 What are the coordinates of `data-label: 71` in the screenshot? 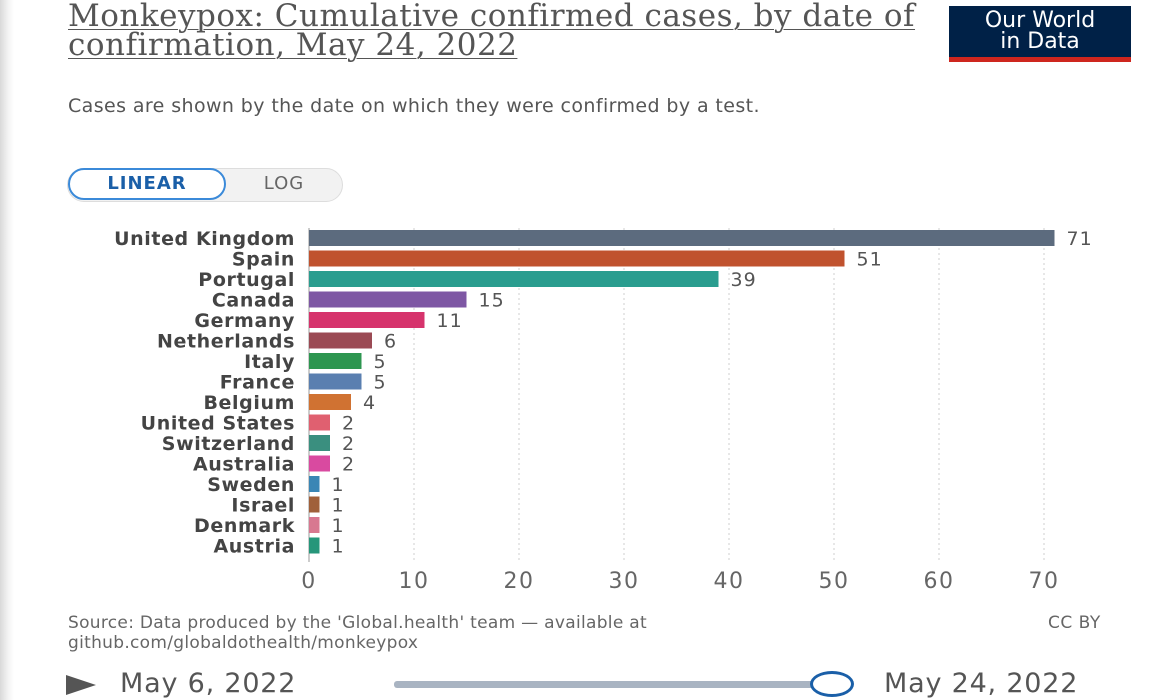 It's located at (1080, 239).